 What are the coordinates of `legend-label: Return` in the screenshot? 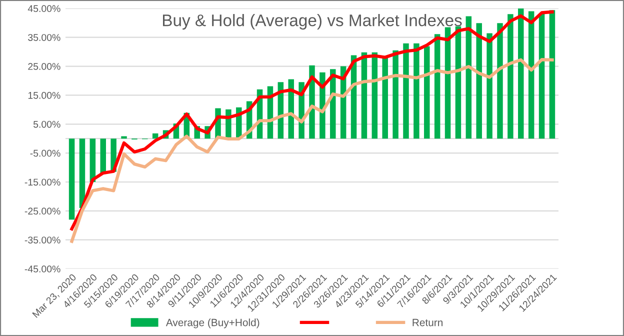 It's located at (427, 322).